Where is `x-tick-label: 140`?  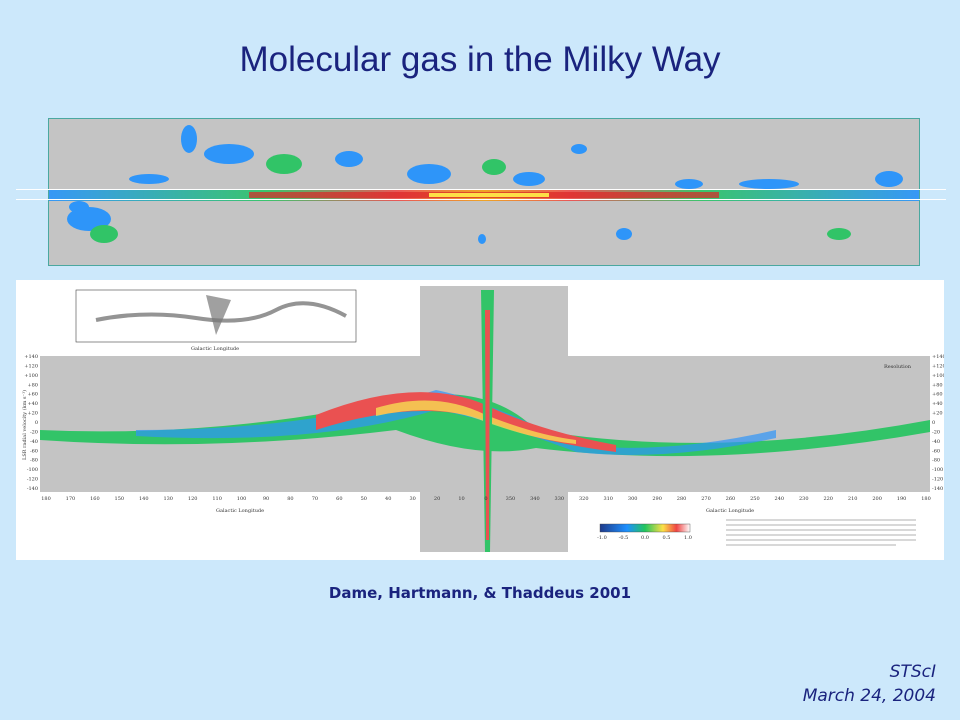 x-tick-label: 140 is located at coordinates (144, 499).